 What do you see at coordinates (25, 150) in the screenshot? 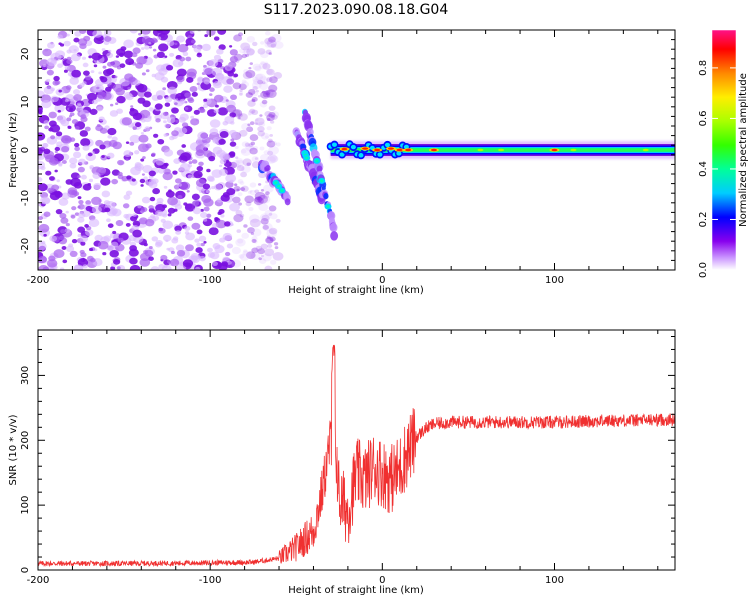
I see `spectrogram-ytick-label: 0` at bounding box center [25, 150].